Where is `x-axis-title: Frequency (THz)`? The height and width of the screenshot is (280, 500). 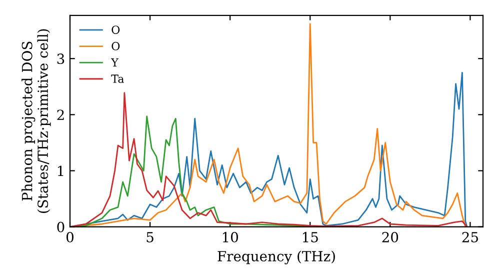 x-axis-title: Frequency (THz) is located at coordinates (276, 257).